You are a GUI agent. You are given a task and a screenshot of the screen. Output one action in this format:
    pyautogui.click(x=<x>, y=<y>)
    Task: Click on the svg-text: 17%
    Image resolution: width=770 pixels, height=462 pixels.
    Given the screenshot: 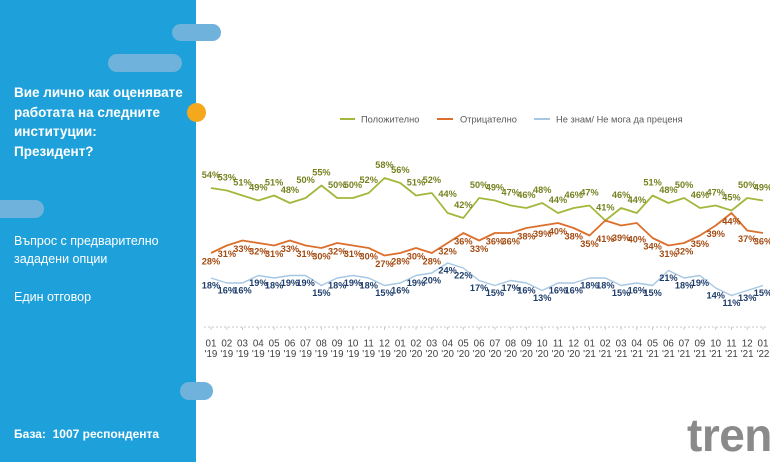 What is the action you would take?
    pyautogui.click(x=479, y=288)
    